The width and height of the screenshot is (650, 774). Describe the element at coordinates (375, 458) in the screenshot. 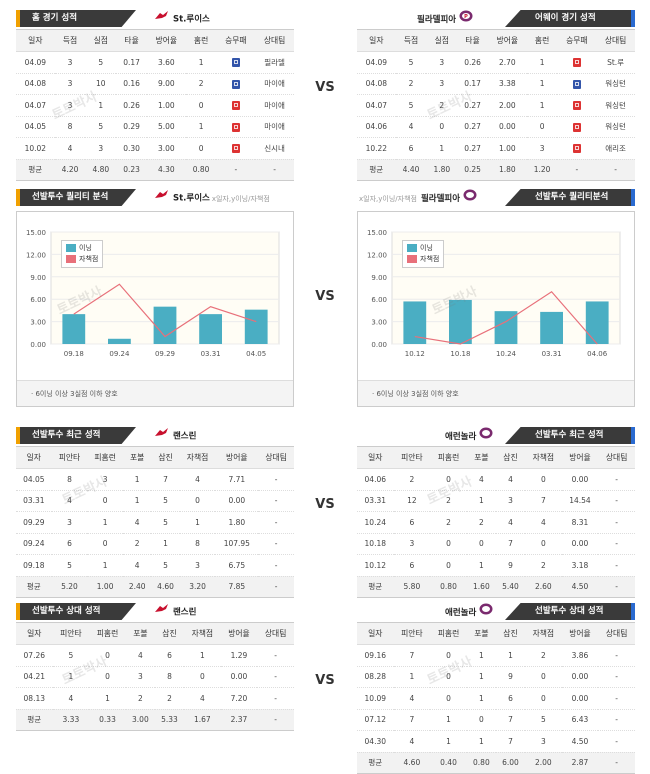

I see `column-header: 일자` at that location.